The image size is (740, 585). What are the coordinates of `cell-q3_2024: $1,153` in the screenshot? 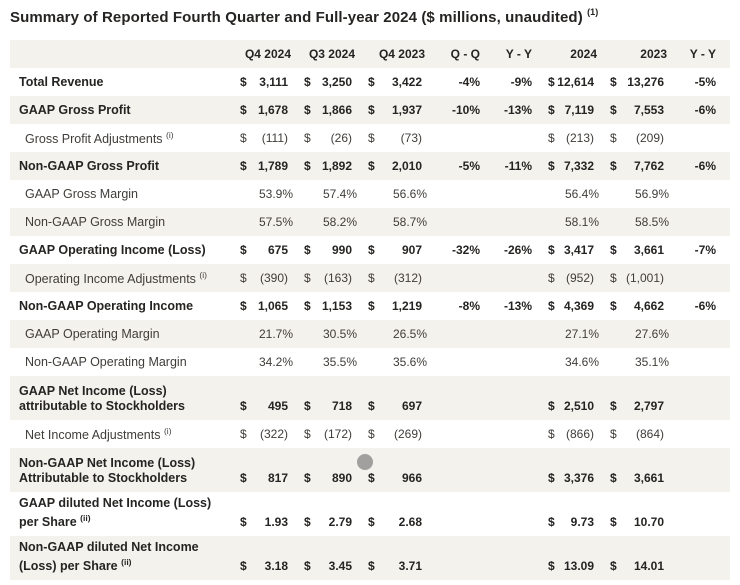 It's located at (328, 306).